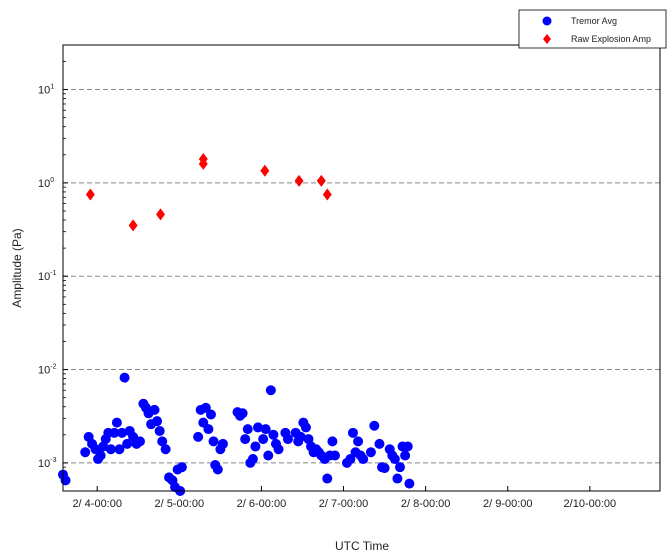  Describe the element at coordinates (46, 183) in the screenshot. I see `y-tick-label: 10⁰` at that location.